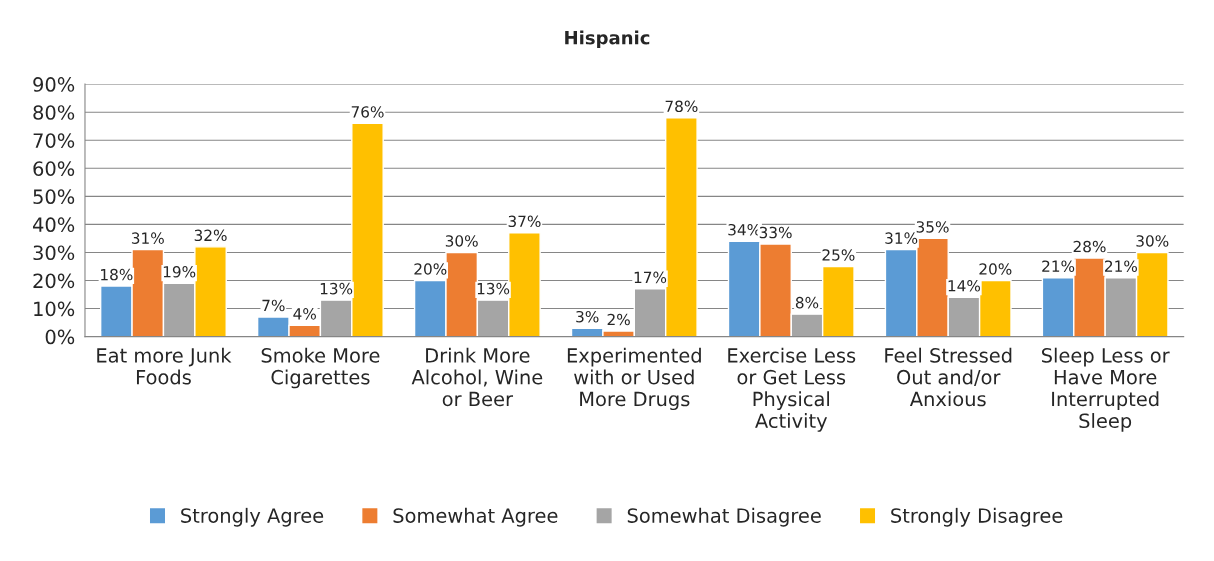 This screenshot has width=1214, height=561. I want to click on x-tick-label: Eat more Junk Foods, so click(164, 366).